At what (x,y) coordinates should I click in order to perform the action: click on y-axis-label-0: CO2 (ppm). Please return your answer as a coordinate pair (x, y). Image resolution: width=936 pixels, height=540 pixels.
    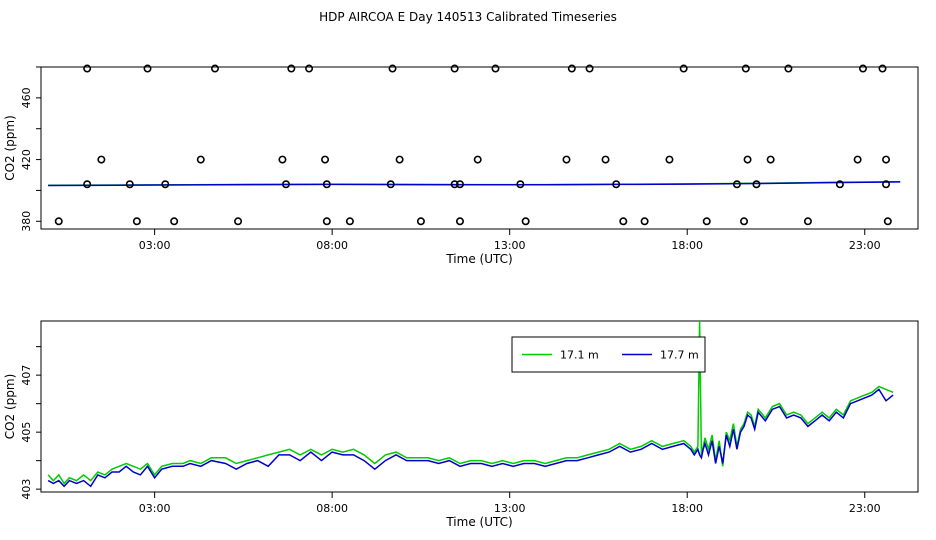
    Looking at the image, I should click on (10, 148).